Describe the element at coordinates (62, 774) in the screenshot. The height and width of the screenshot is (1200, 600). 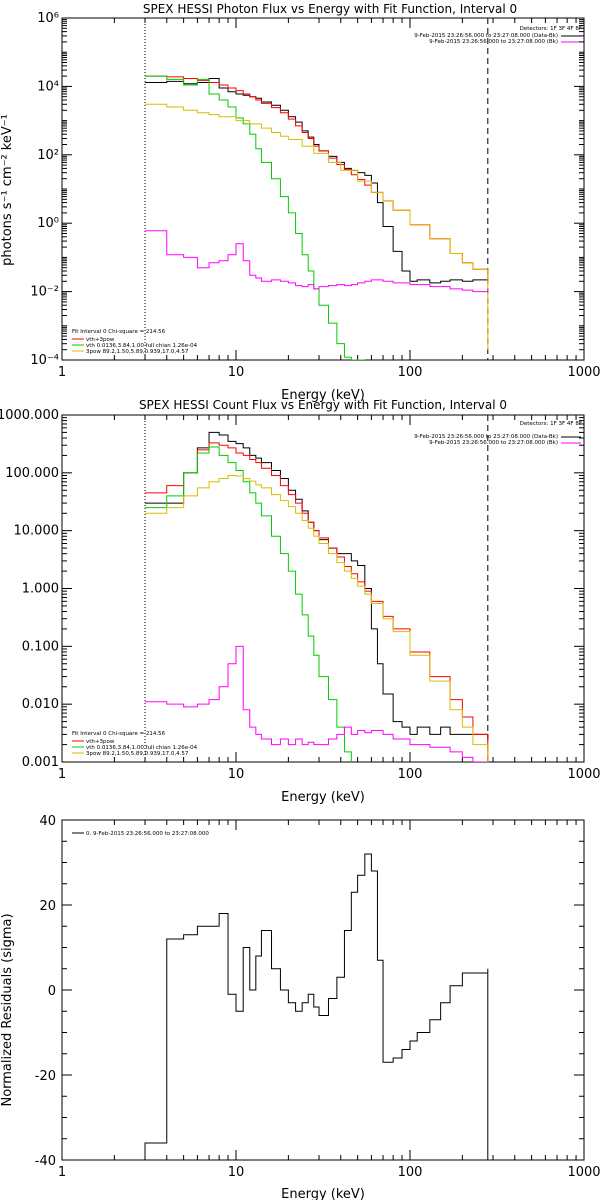
I see `count-xtick-label: 1` at that location.